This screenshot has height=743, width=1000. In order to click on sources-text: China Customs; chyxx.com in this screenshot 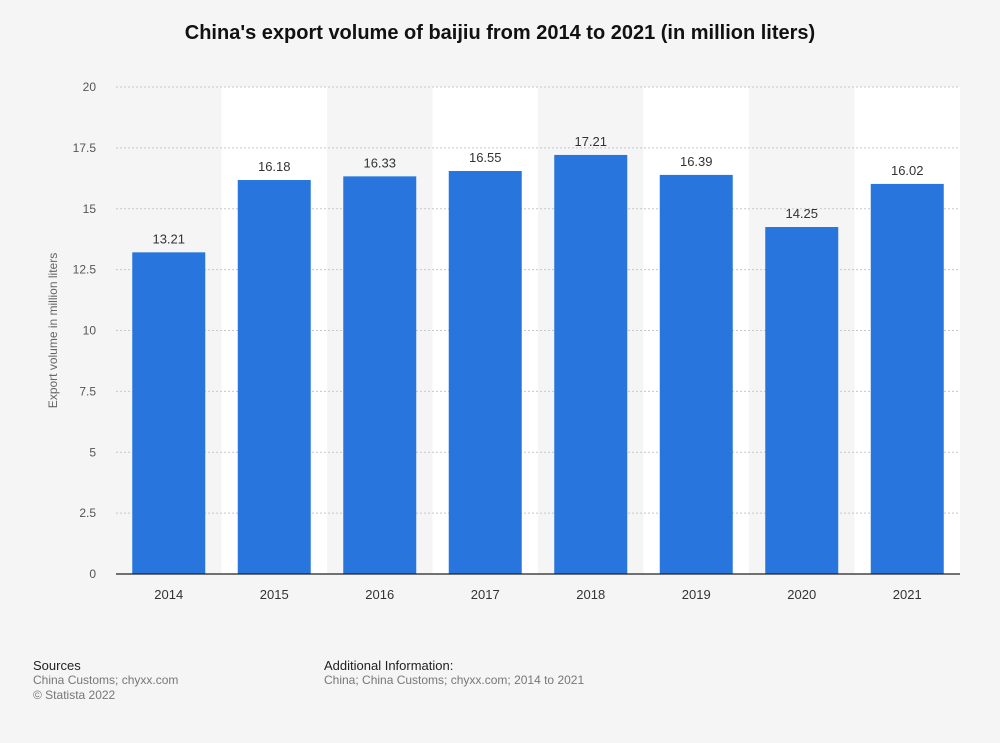, I will do `click(106, 680)`.